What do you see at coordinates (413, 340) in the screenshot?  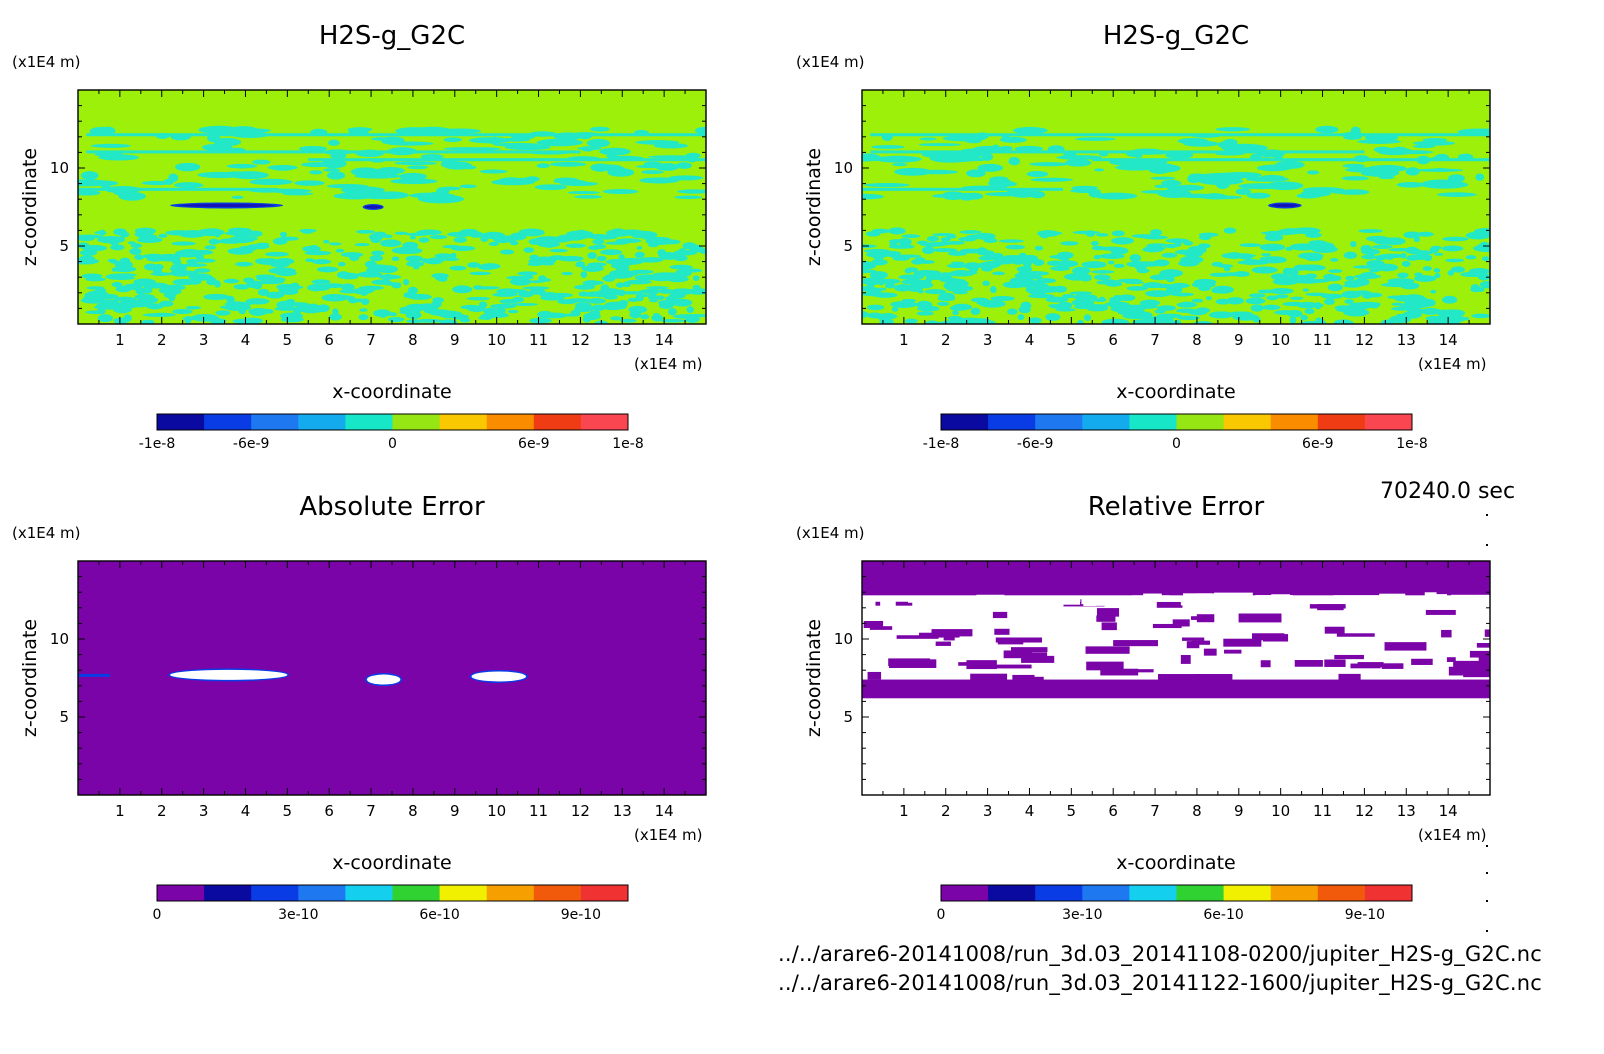 I see `x-tick-label: 8` at bounding box center [413, 340].